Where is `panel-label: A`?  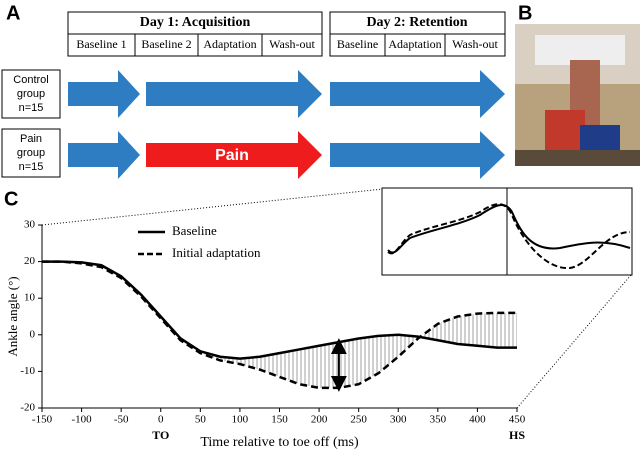 panel-label: A is located at coordinates (13, 13).